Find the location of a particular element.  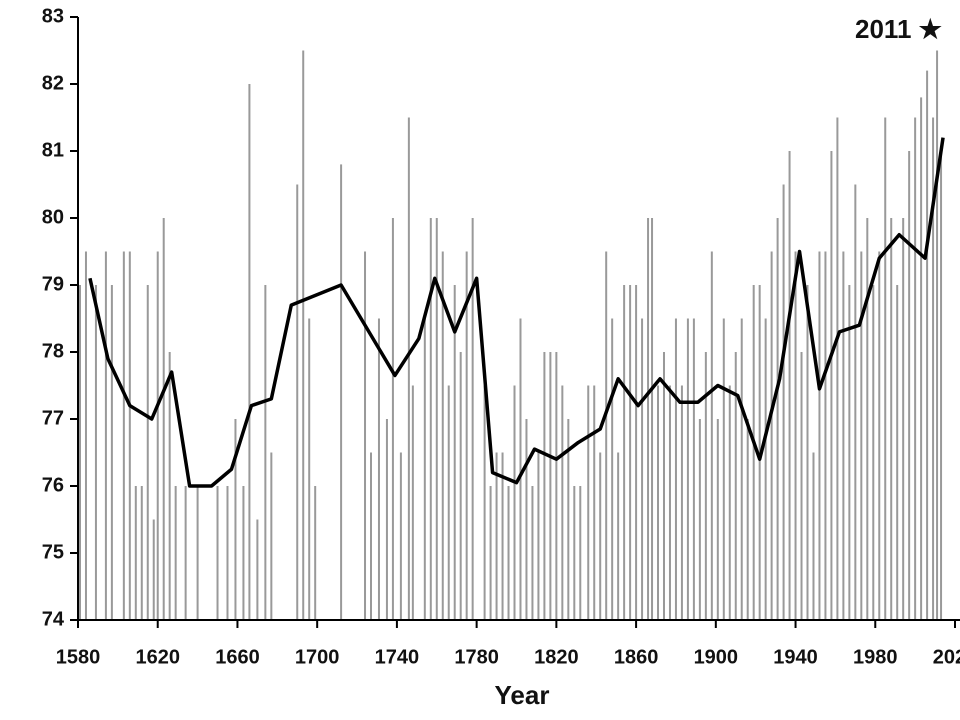

y-tick-label: 82 is located at coordinates (53, 83).